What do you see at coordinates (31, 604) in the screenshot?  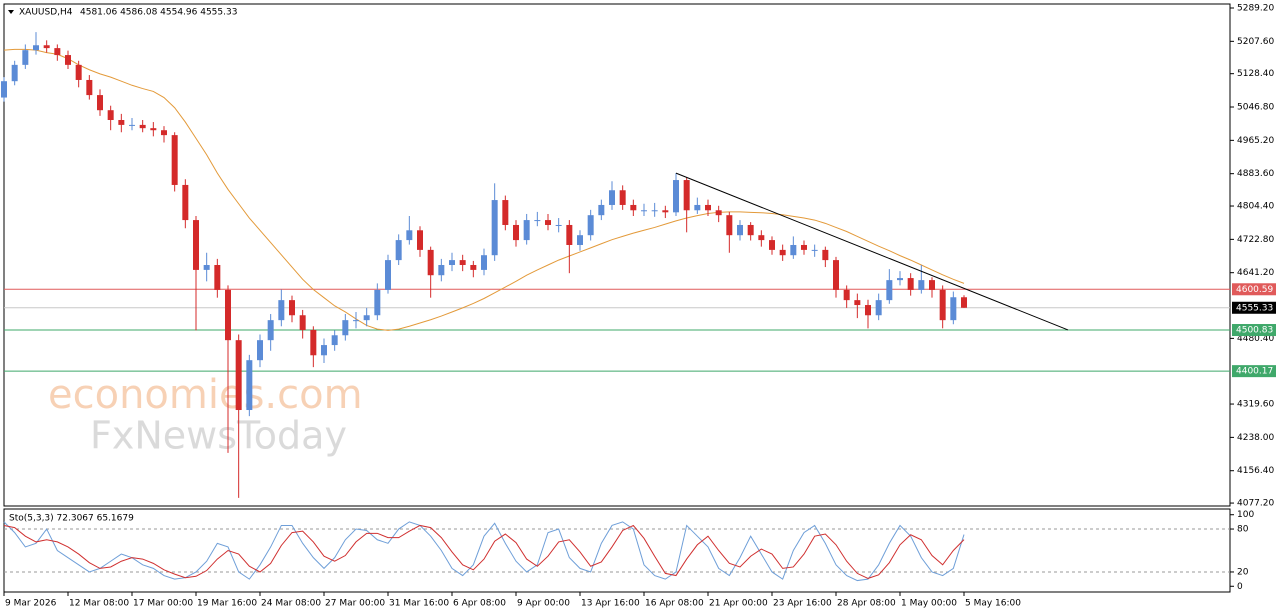 I see `x-tick-label: 9 Mar 2026` at bounding box center [31, 604].